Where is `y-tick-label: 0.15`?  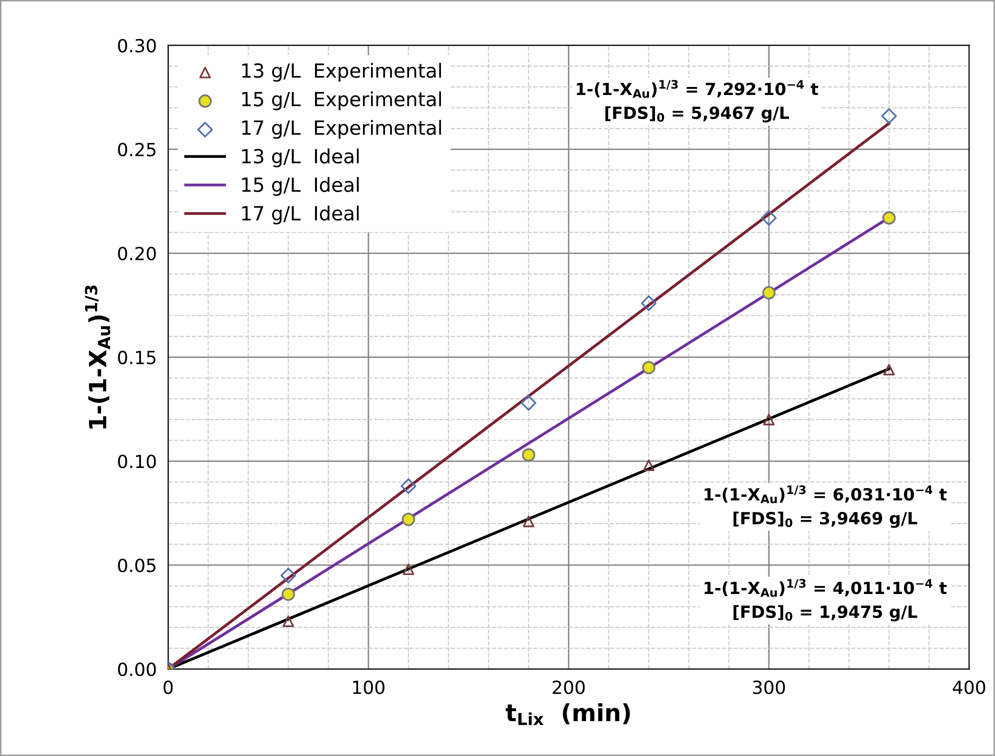
y-tick-label: 0.15 is located at coordinates (137, 357).